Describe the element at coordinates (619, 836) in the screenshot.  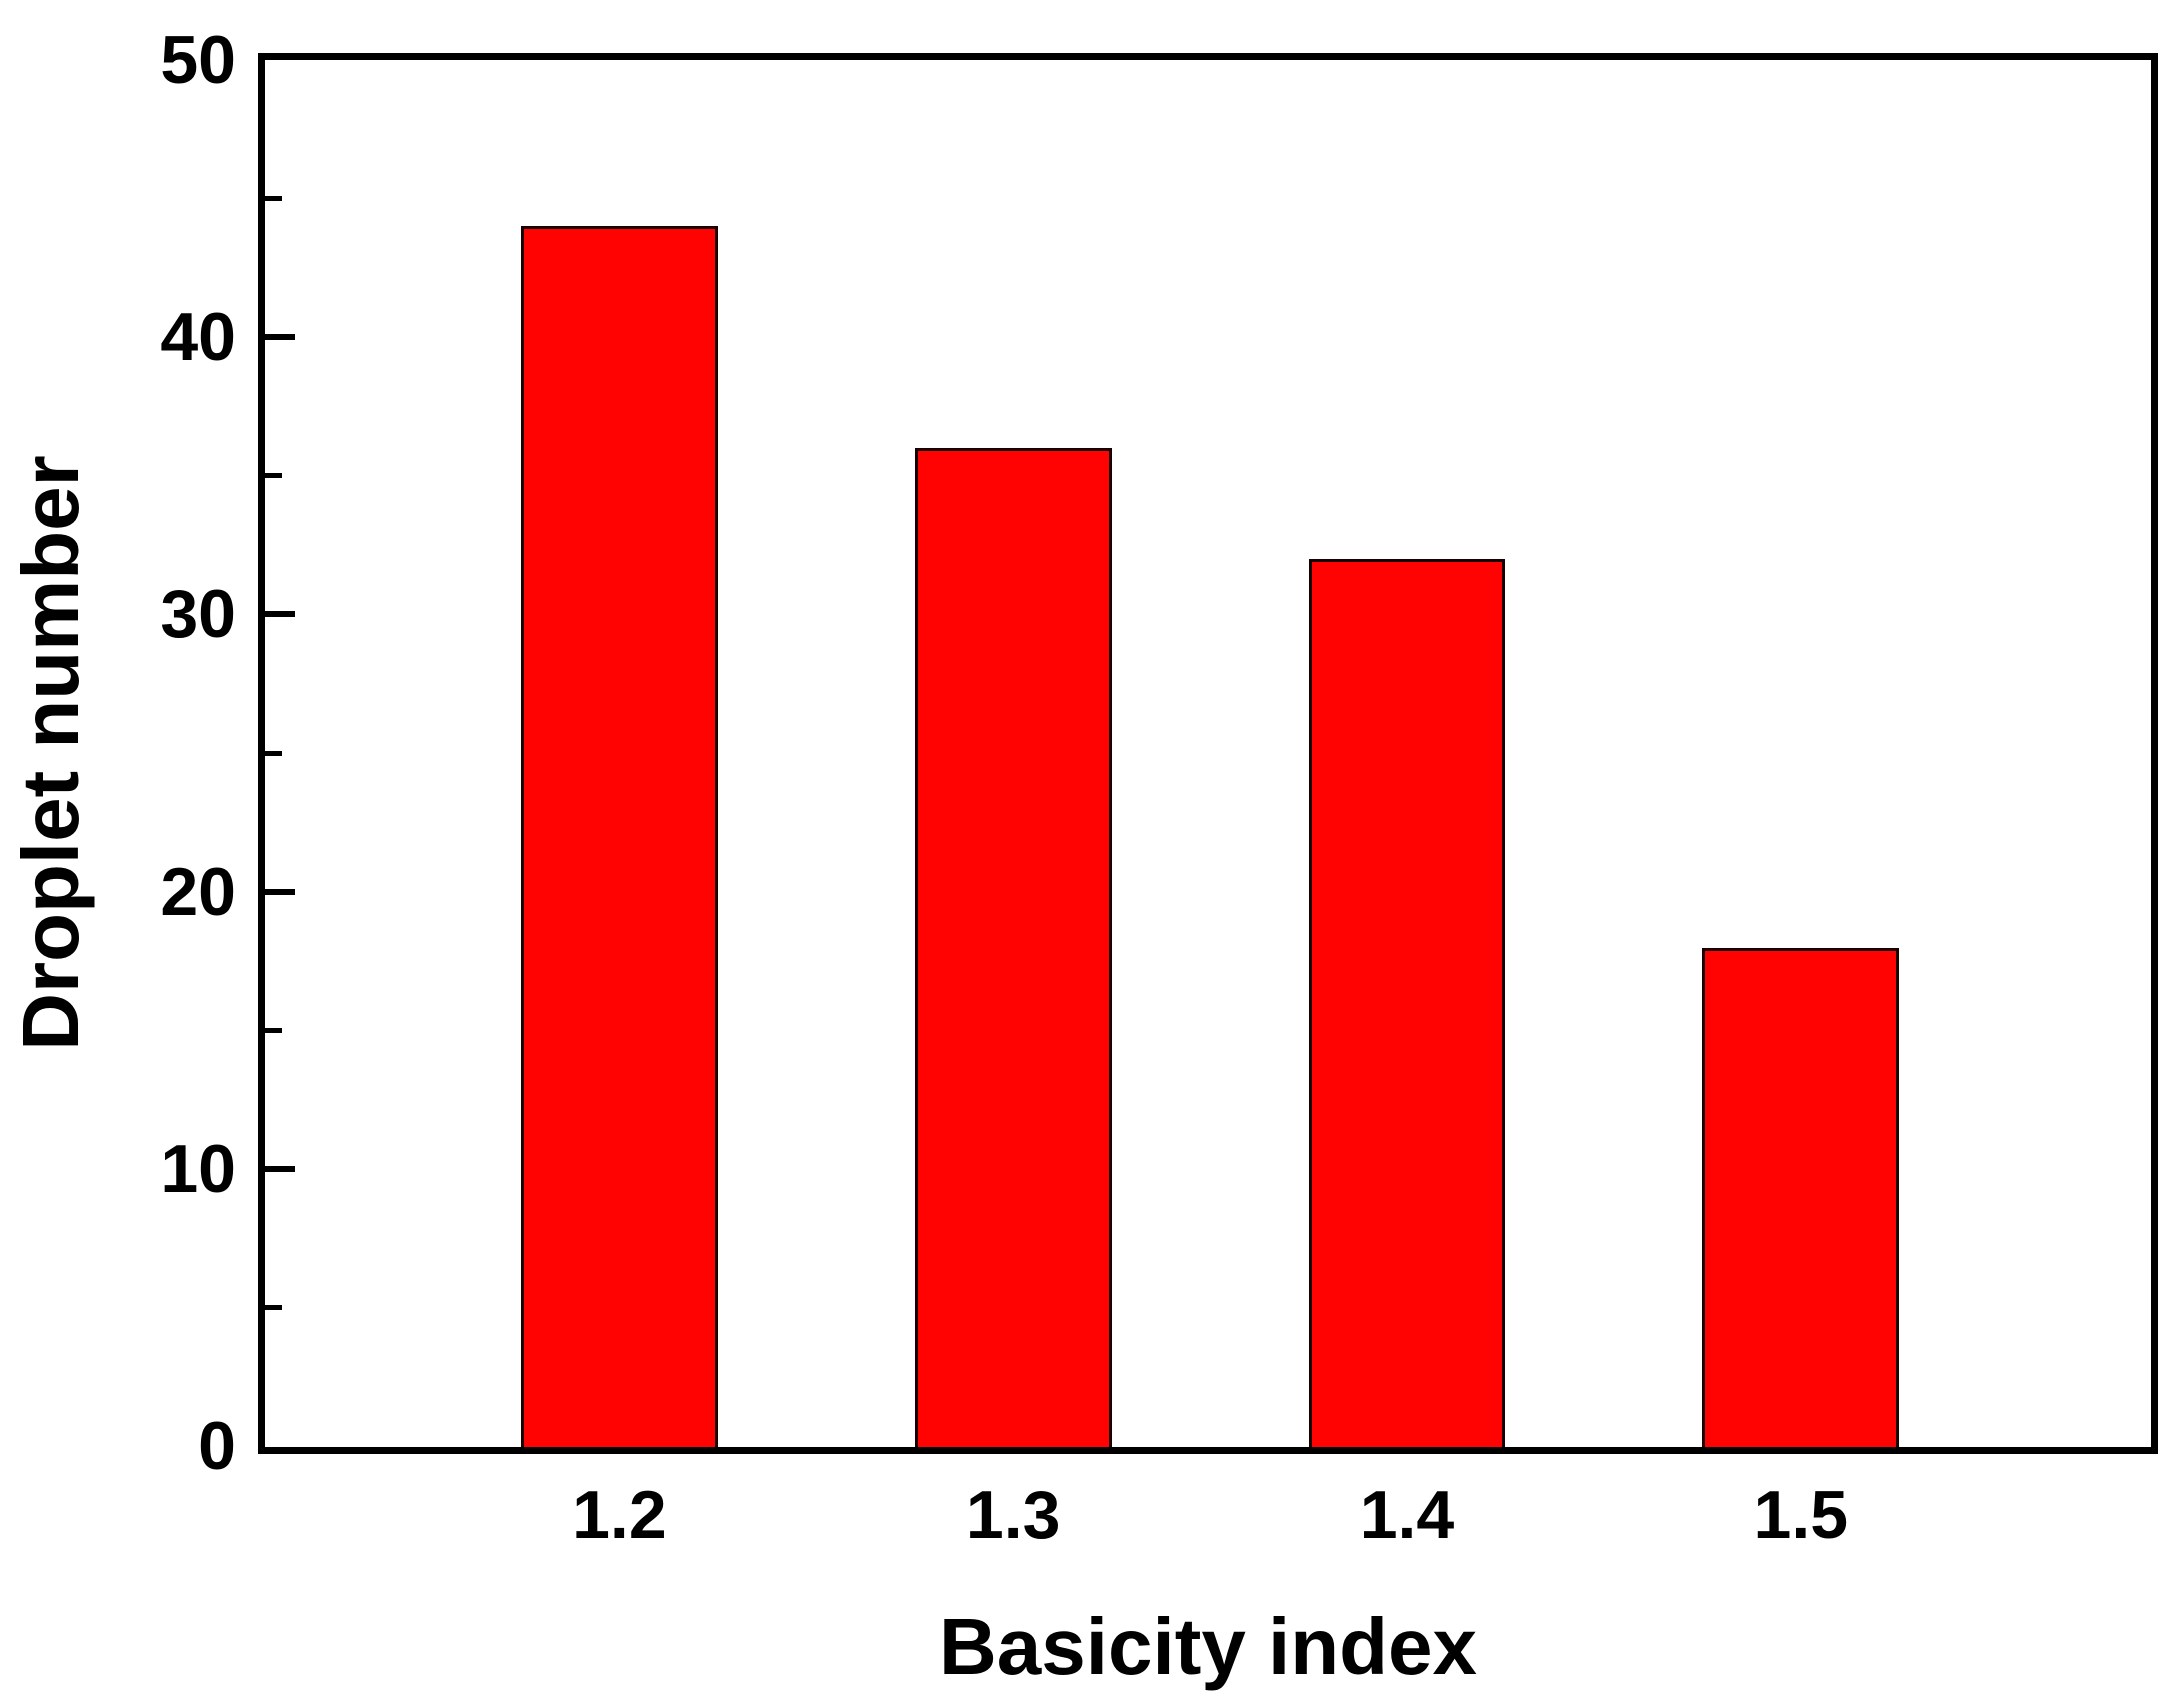
I see `bar-1.2` at that location.